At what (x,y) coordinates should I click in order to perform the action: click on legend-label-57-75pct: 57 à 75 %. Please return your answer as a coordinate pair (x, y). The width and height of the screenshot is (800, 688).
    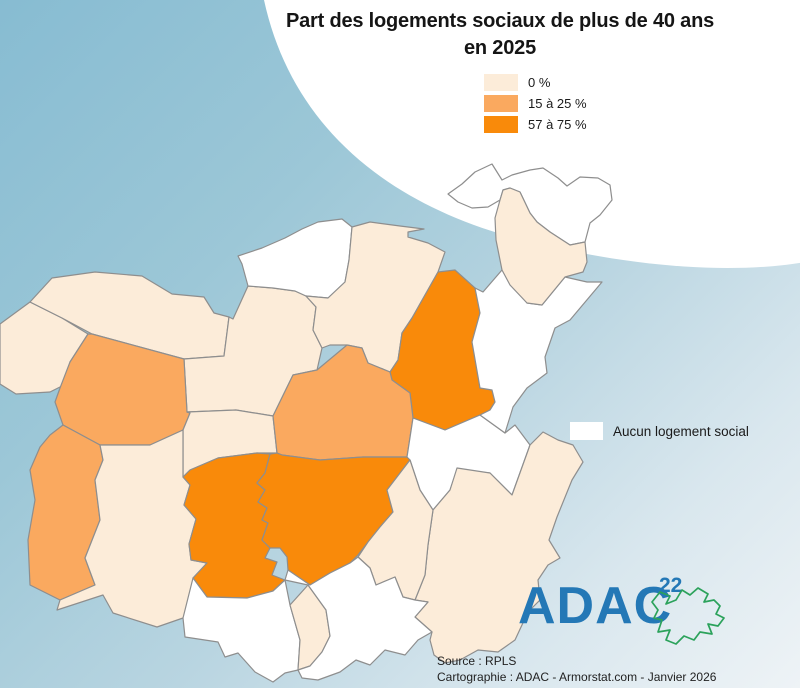
    Looking at the image, I should click on (557, 124).